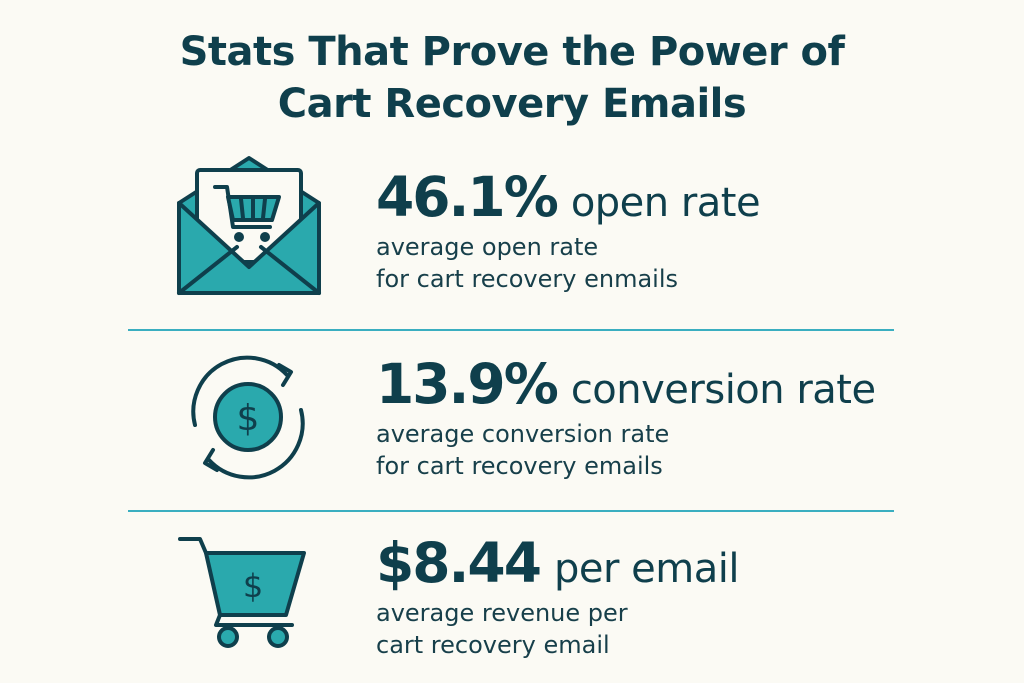 The width and height of the screenshot is (1024, 683). I want to click on stat-description-line-1: average conversion rate, so click(523, 434).